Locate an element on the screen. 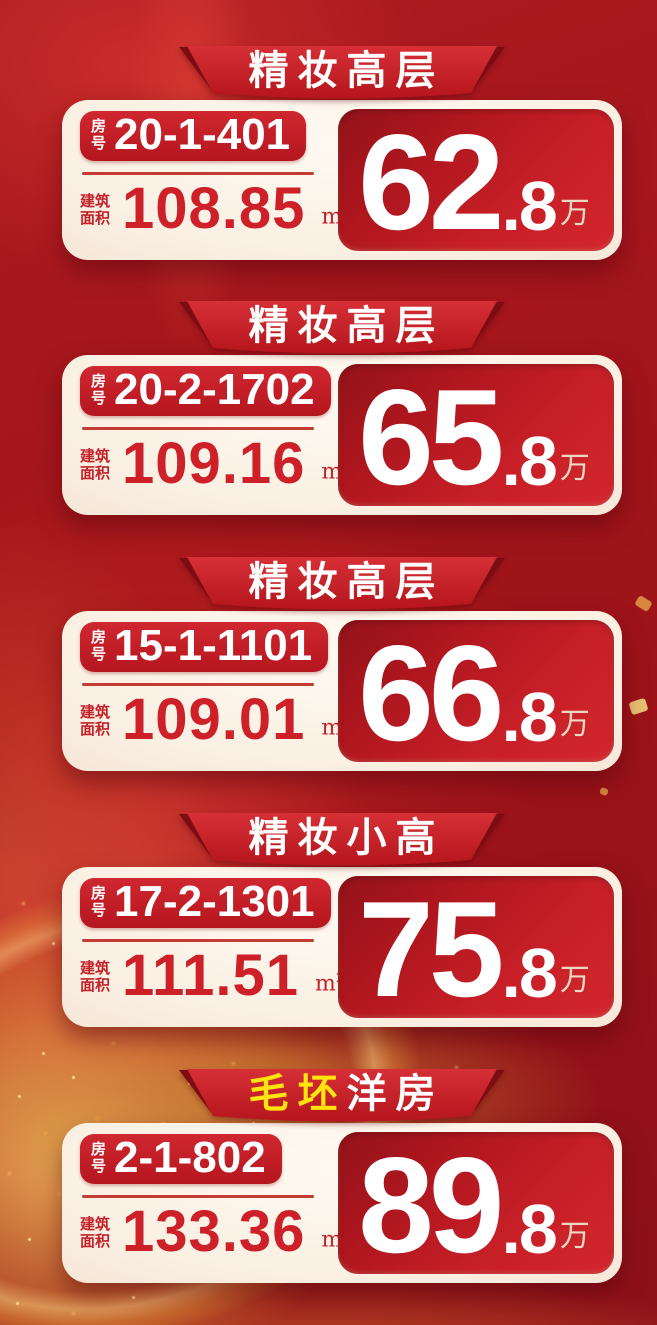 The image size is (657, 1325). price-panel: 62 .8 万 is located at coordinates (476, 180).